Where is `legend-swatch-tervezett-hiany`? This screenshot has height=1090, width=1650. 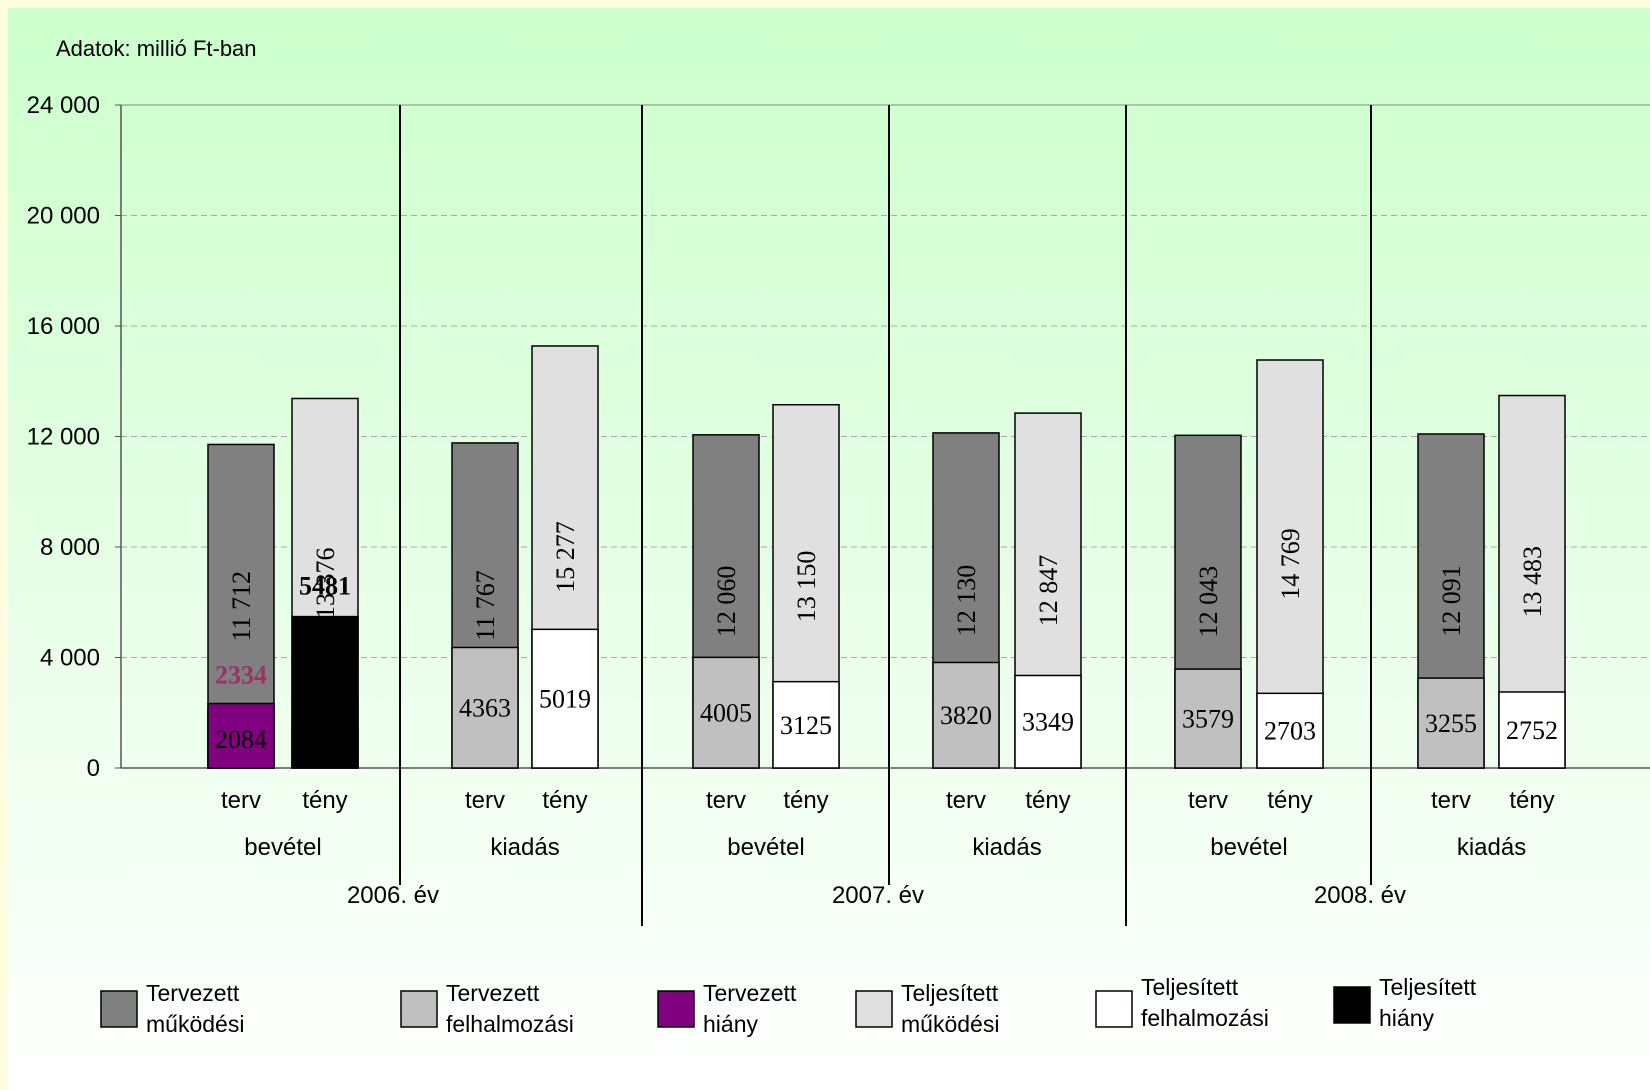 legend-swatch-tervezett-hiany is located at coordinates (676, 1009).